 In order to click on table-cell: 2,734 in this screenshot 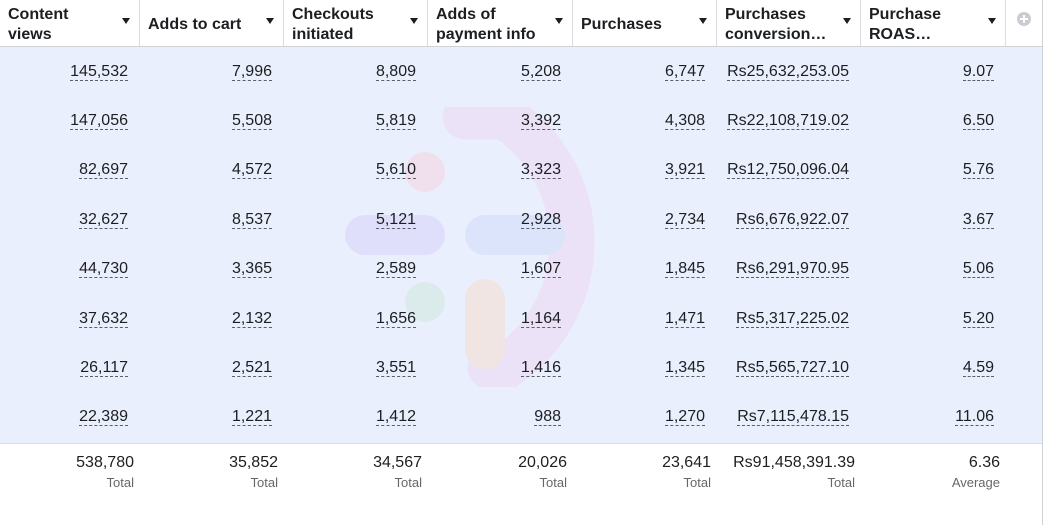, I will do `click(645, 219)`.